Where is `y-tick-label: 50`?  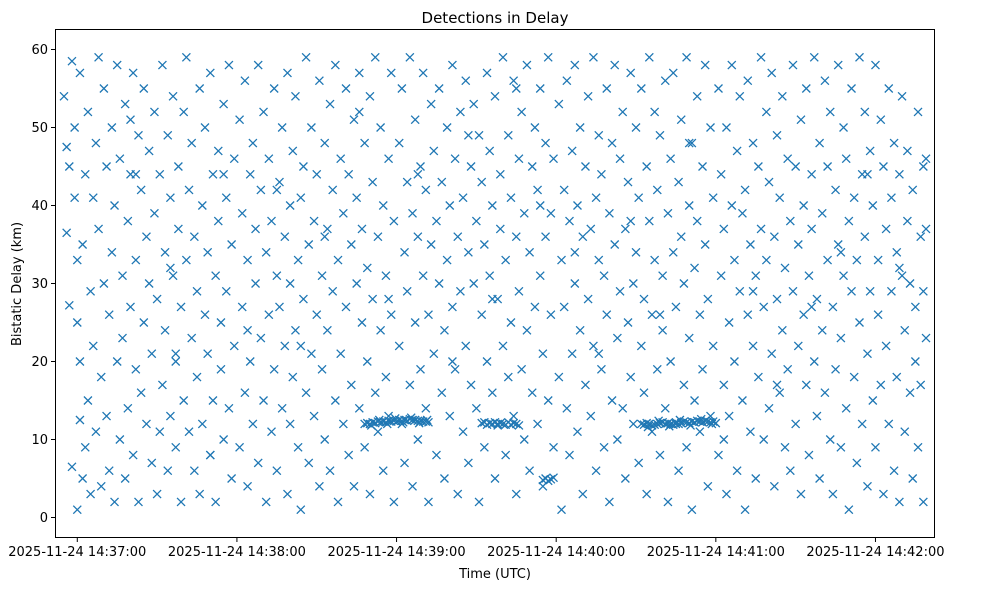 y-tick-label: 50 is located at coordinates (39, 128).